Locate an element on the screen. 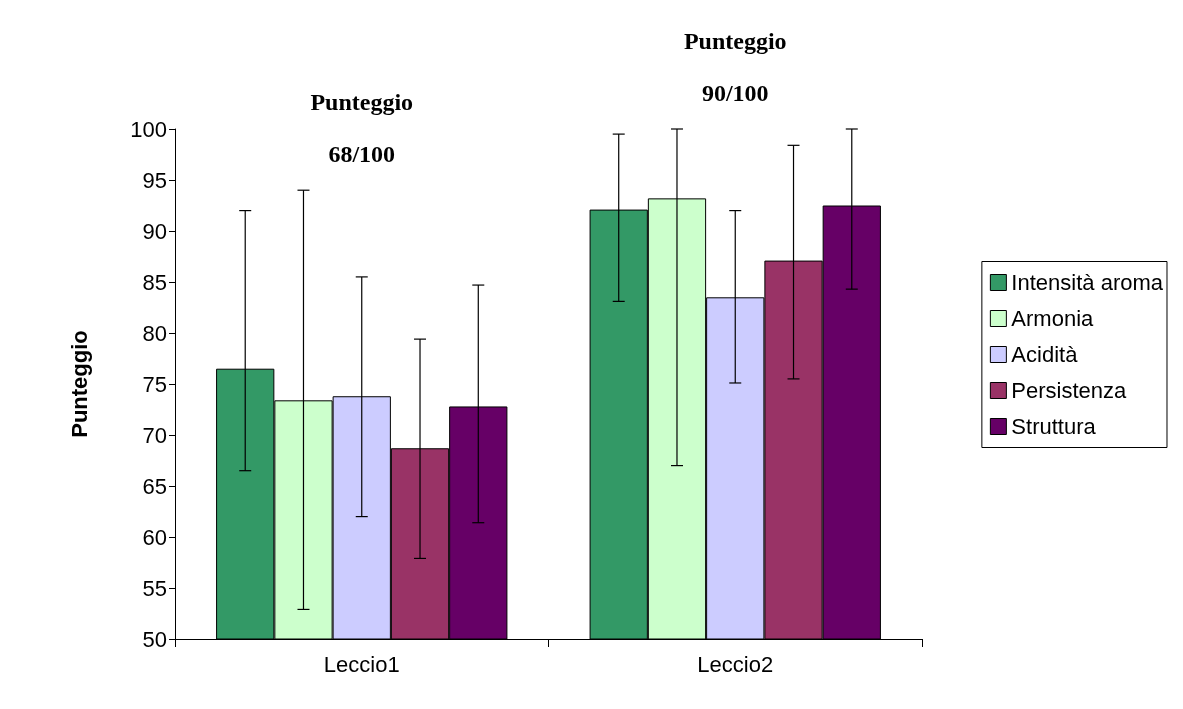 Image resolution: width=1183 pixels, height=709 pixels. legend-label: Intensità aroma is located at coordinates (1087, 282).